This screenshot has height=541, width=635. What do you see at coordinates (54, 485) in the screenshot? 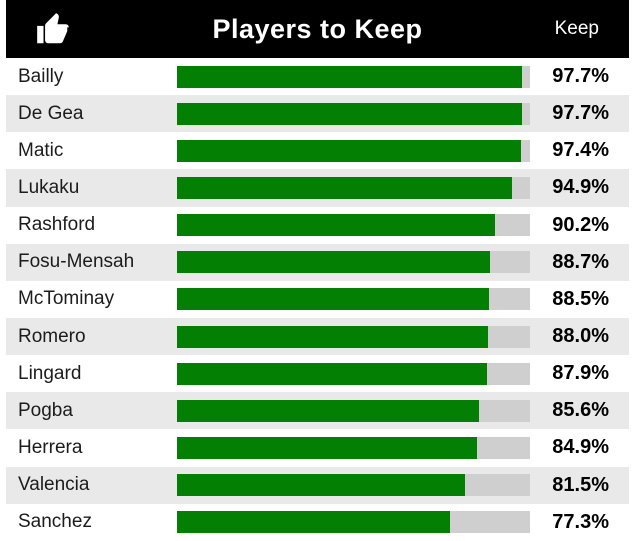
I see `player-name: Valencia` at bounding box center [54, 485].